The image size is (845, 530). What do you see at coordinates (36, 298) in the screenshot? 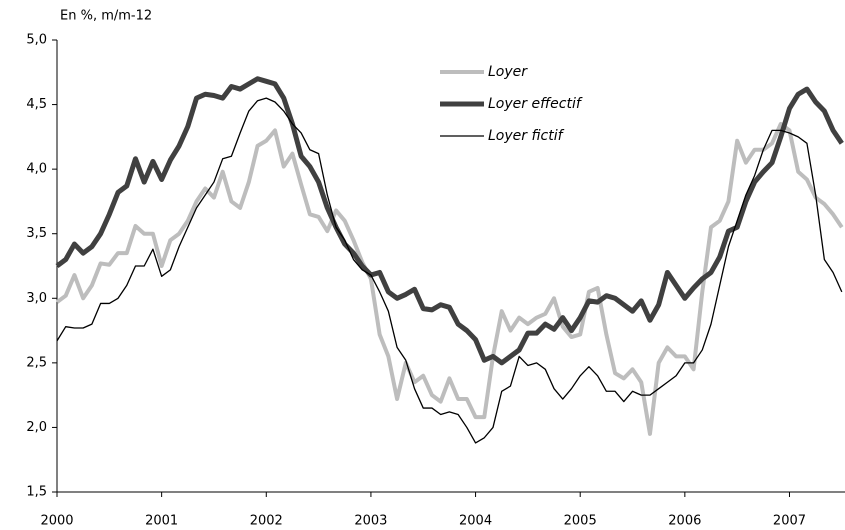
I see `y-tick-label: 3,0` at bounding box center [36, 298].